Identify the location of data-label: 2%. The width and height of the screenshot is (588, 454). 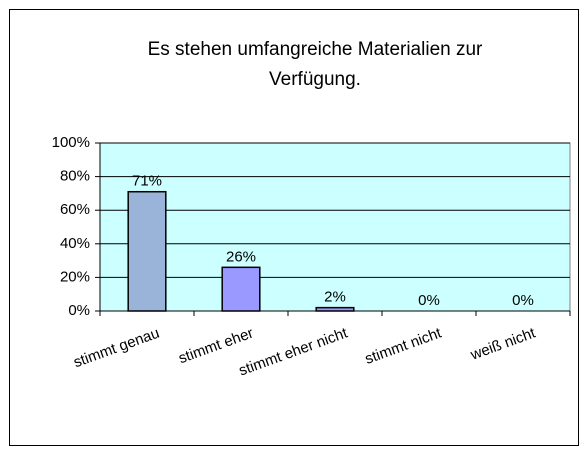
(335, 297).